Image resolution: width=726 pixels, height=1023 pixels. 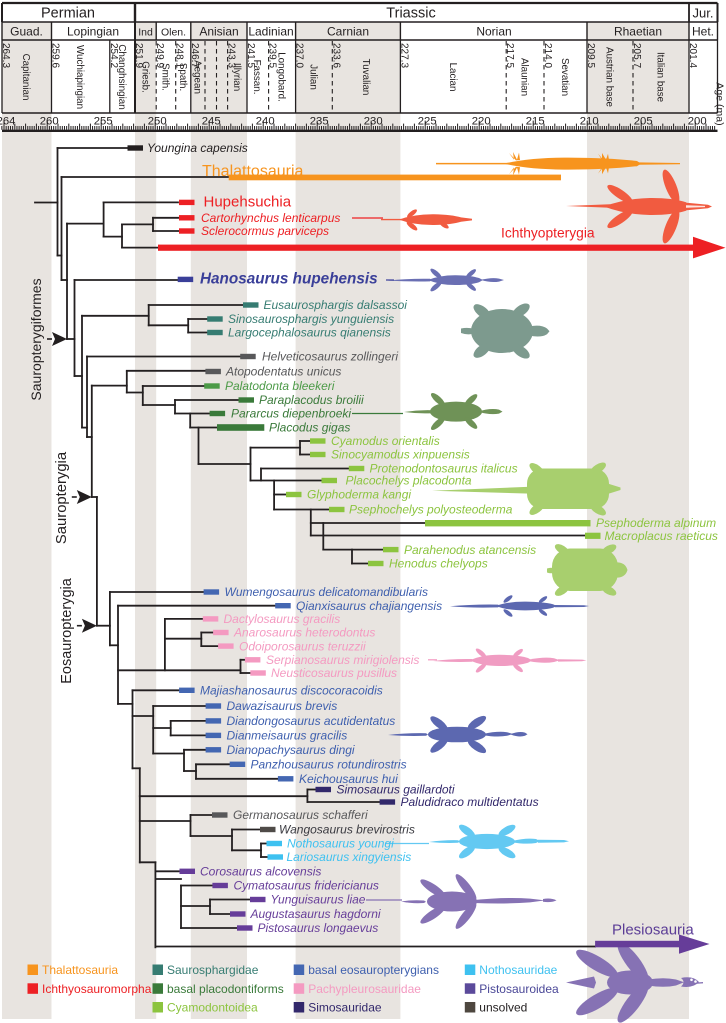 I want to click on svg-text: Simosaurus gaillardoti, so click(x=396, y=790).